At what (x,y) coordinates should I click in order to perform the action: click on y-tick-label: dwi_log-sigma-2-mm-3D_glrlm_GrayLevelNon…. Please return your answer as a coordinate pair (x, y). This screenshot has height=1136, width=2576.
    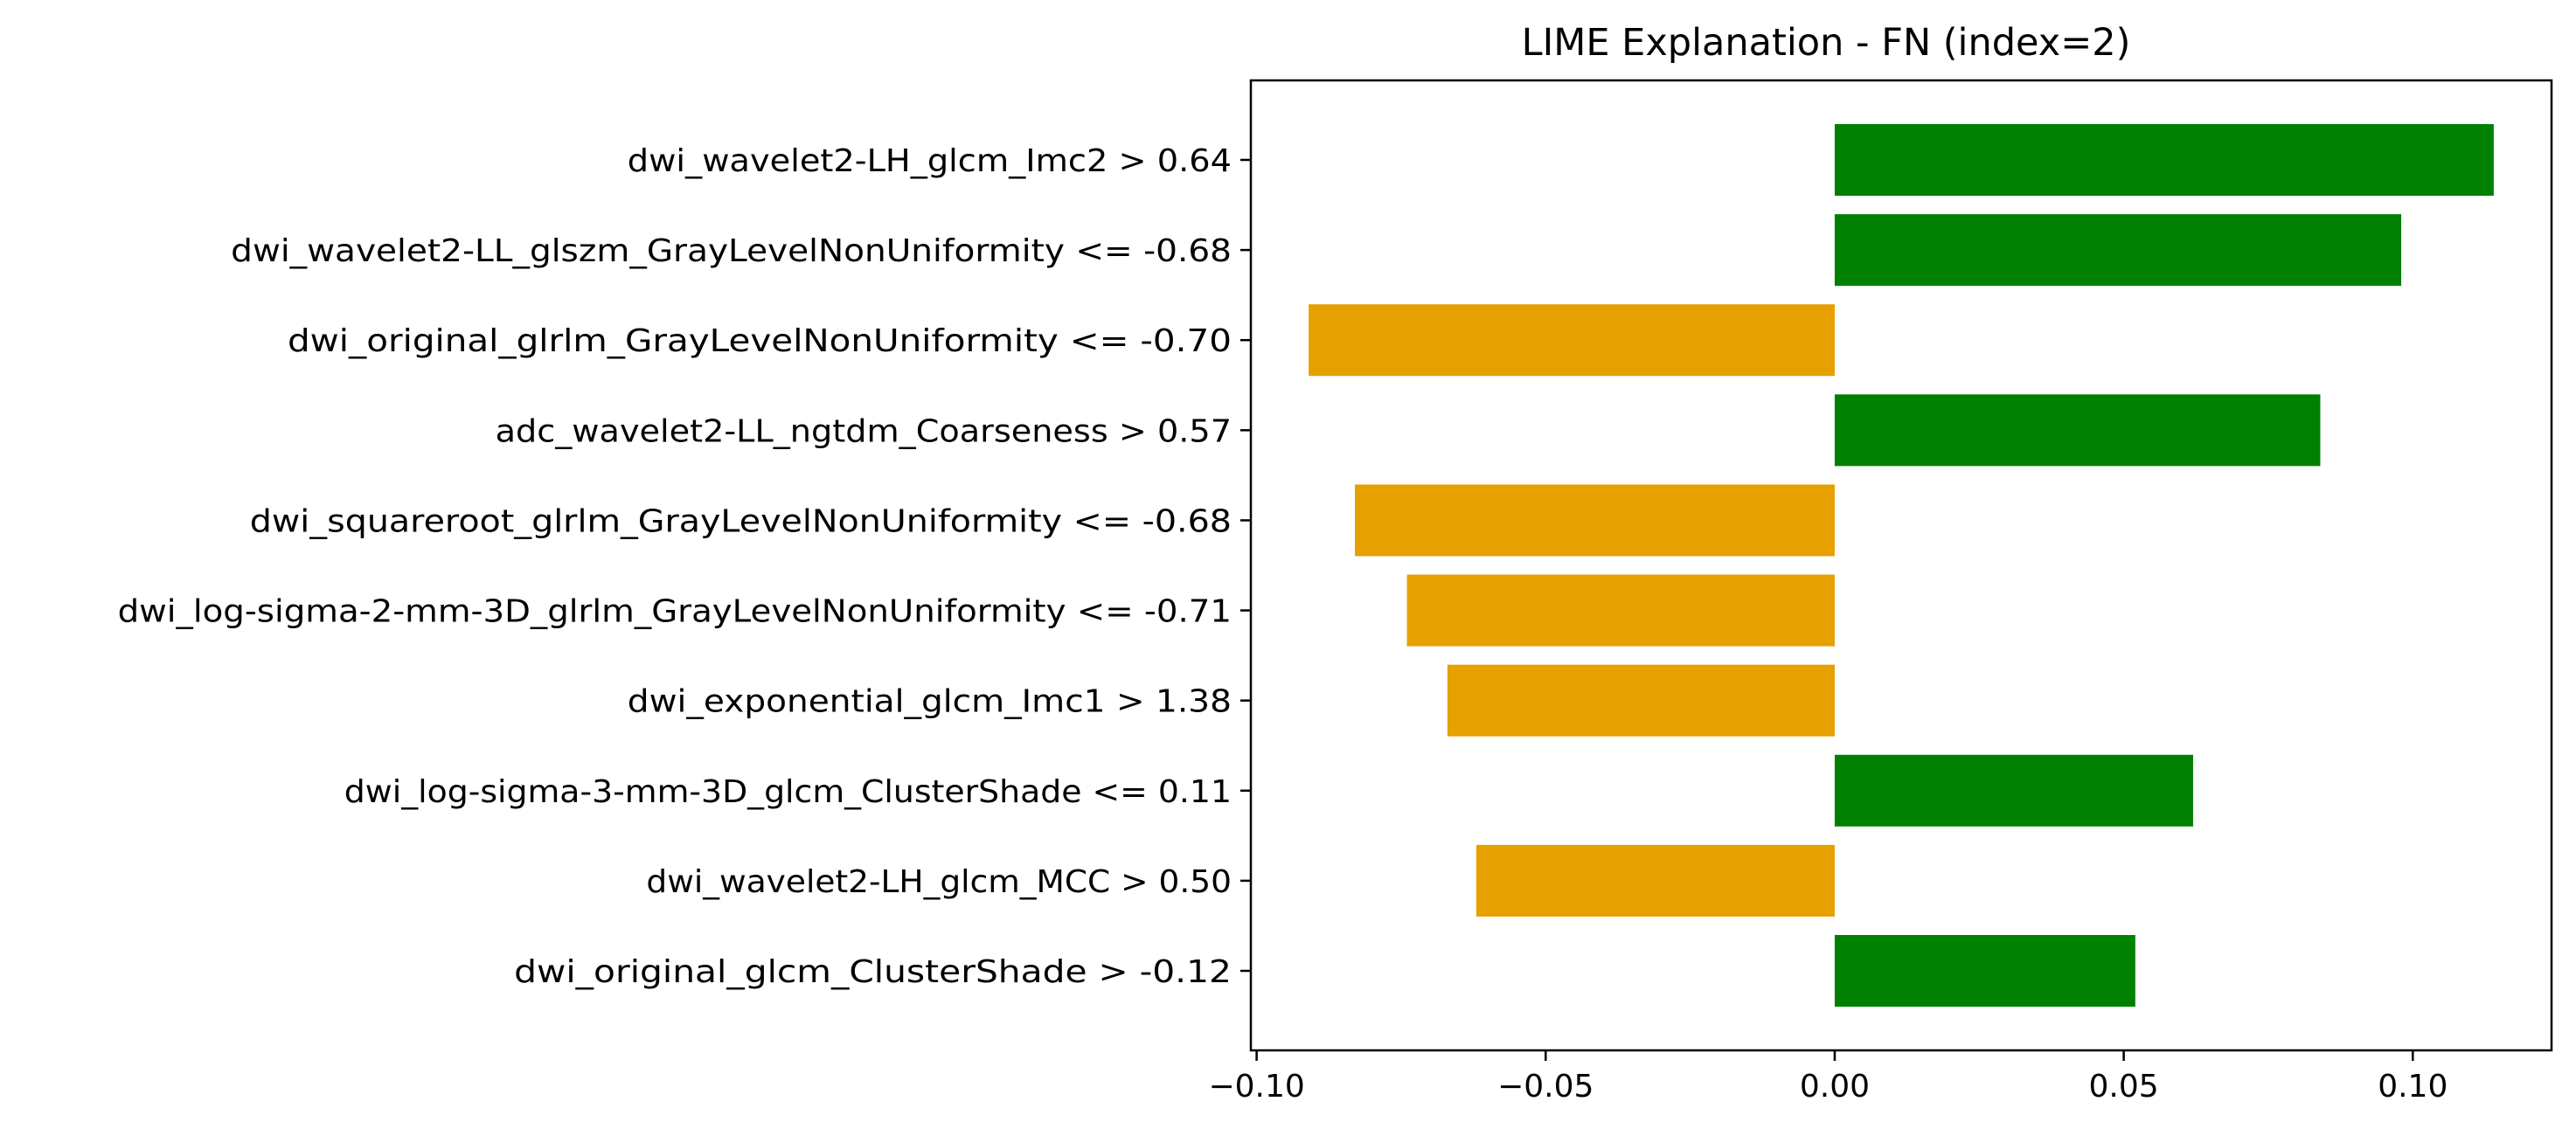
    Looking at the image, I should click on (675, 612).